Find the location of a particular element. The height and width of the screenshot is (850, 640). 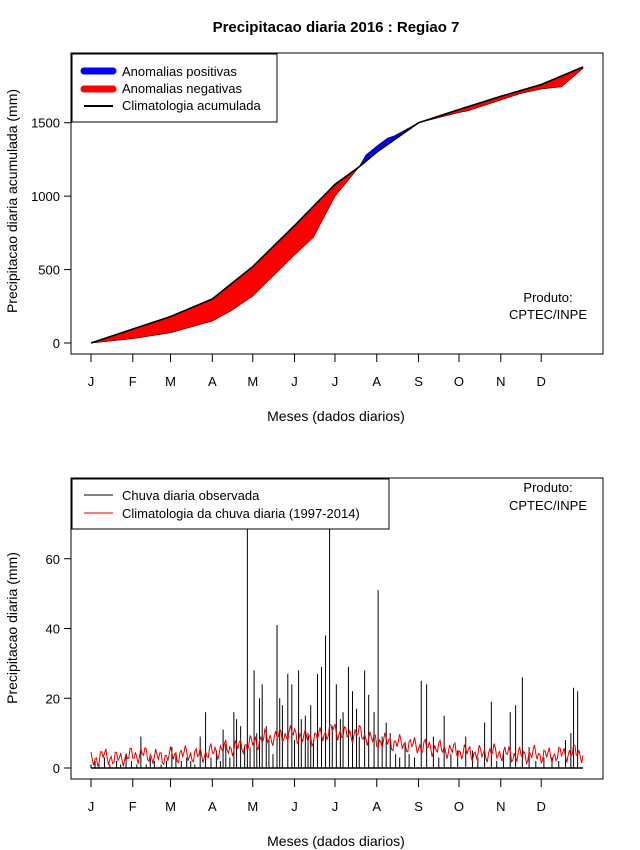

y-tick-label: 500 is located at coordinates (49, 270).